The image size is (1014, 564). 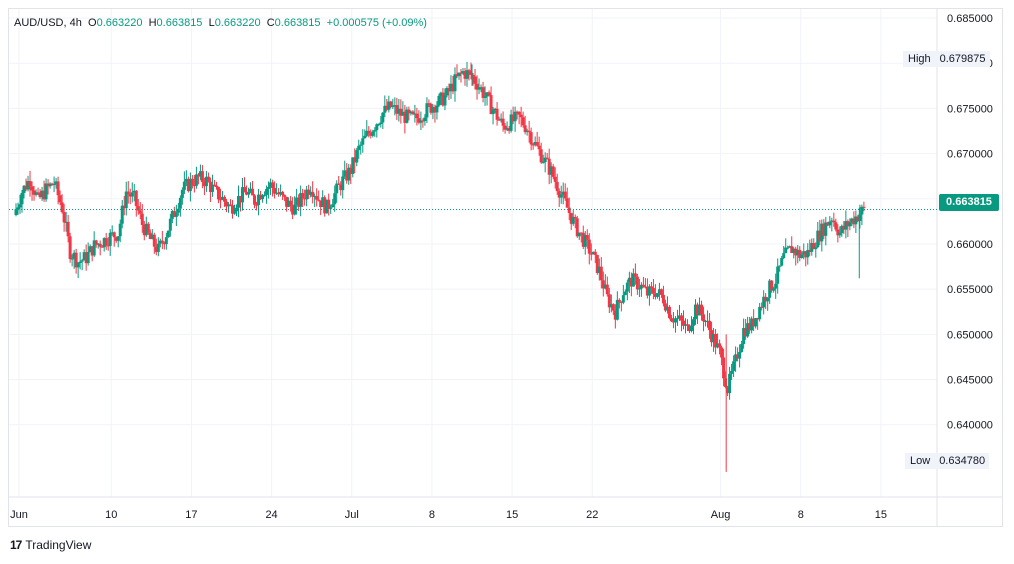 What do you see at coordinates (50, 545) in the screenshot?
I see `tradingview-brand: 17 TradingView` at bounding box center [50, 545].